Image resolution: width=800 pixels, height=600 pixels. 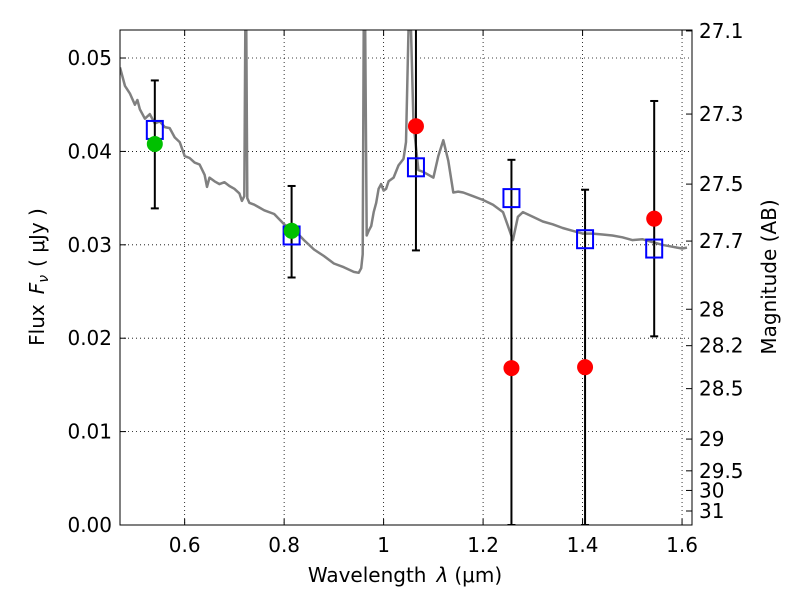 What do you see at coordinates (721, 389) in the screenshot?
I see `magnitude-tick-label: 28.5` at bounding box center [721, 389].